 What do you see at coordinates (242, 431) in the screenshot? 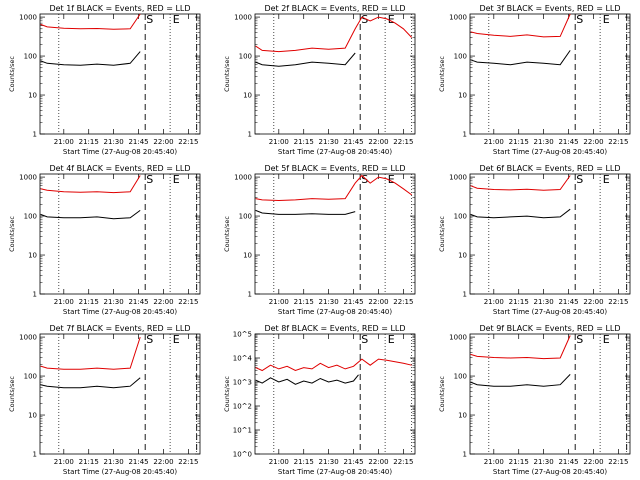
I see `y-tick-label: 10^1` at bounding box center [242, 431].